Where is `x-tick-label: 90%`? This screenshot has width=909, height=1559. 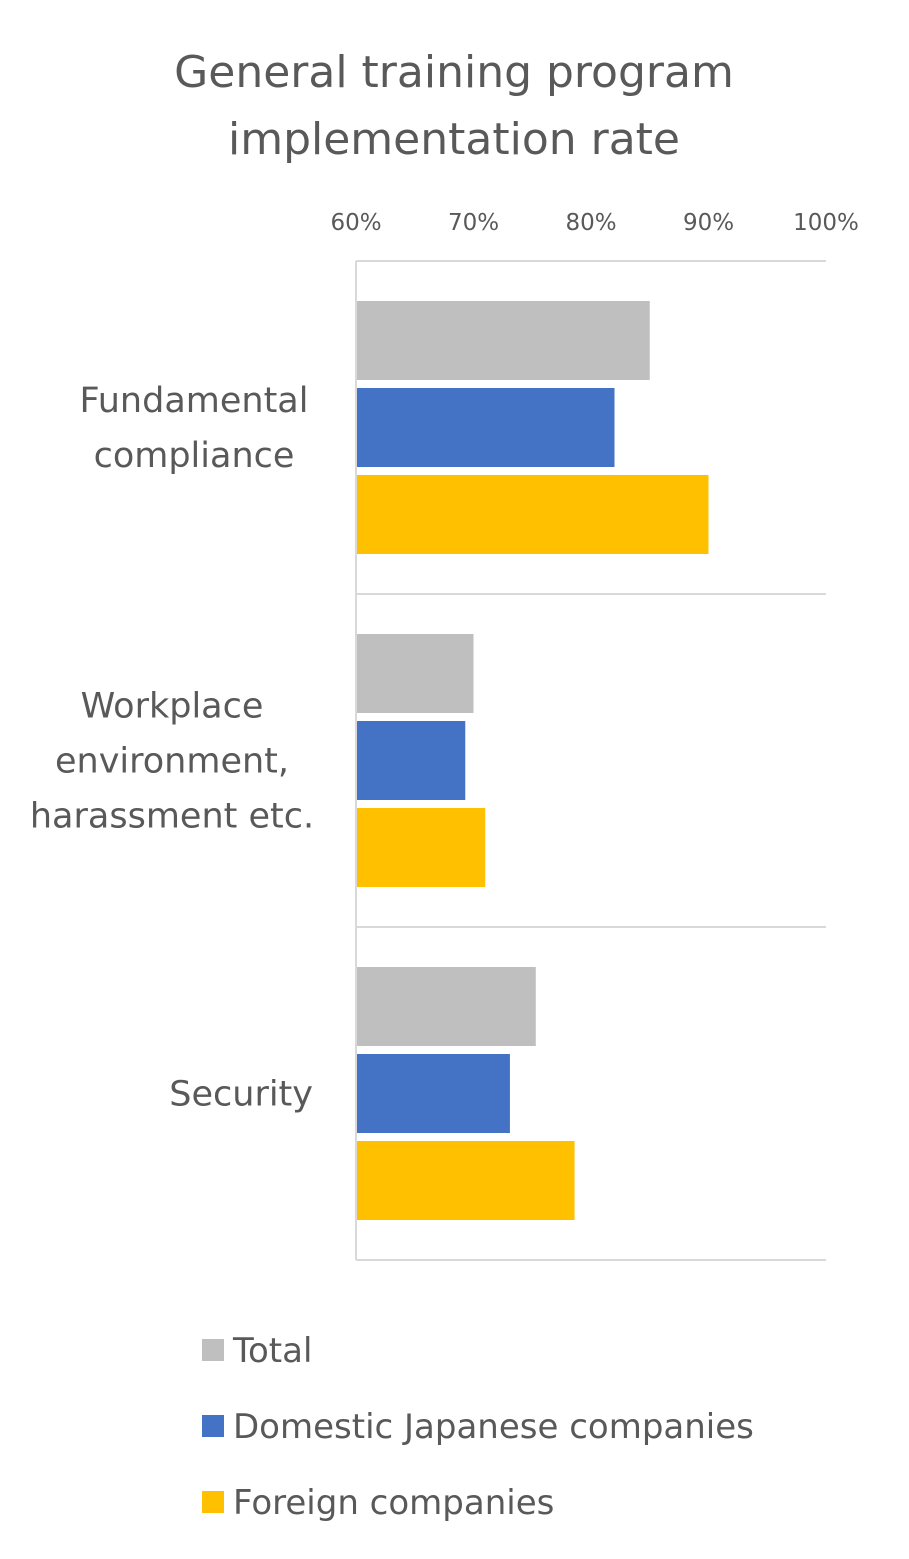 x-tick-label: 90% is located at coordinates (708, 223).